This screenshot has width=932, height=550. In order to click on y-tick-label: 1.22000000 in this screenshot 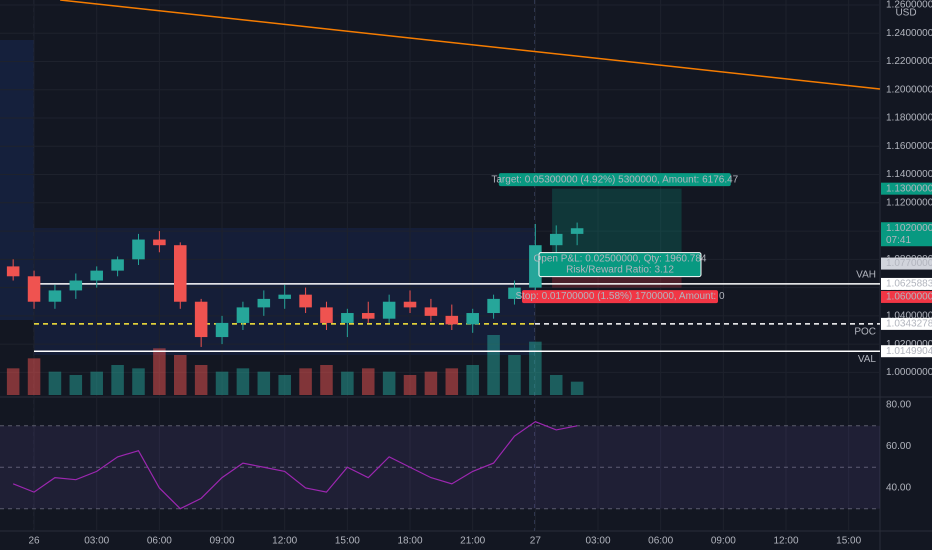, I will do `click(909, 61)`.